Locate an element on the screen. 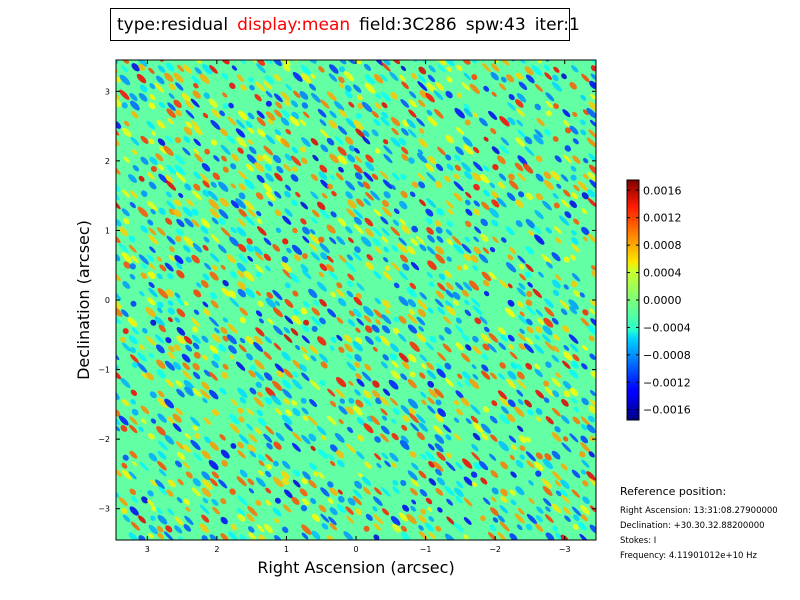 This screenshot has width=800, height=600. y-tick-label: −2 is located at coordinates (104, 439).